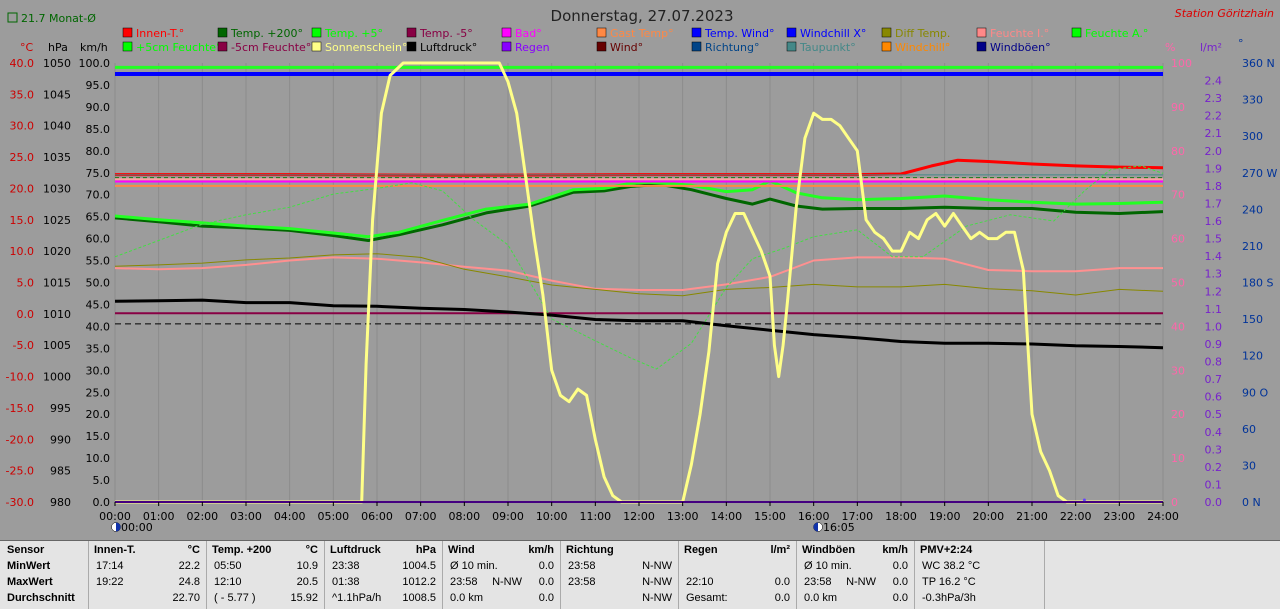  What do you see at coordinates (922, 33) in the screenshot?
I see `legend-label: Diff Temp.` at bounding box center [922, 33].